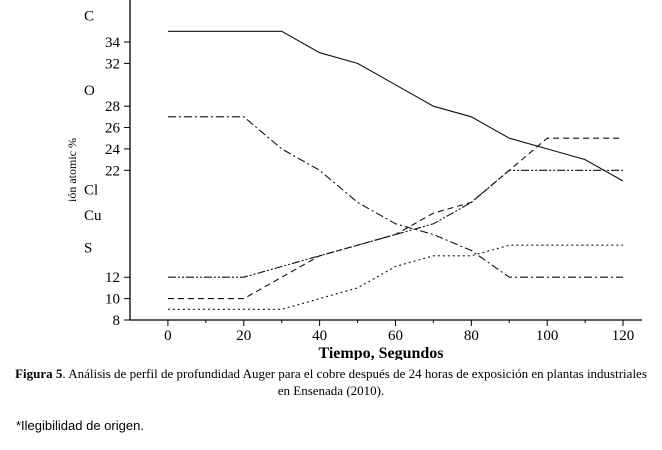 This screenshot has height=450, width=662. I want to click on y-tick-label: 24, so click(113, 150).